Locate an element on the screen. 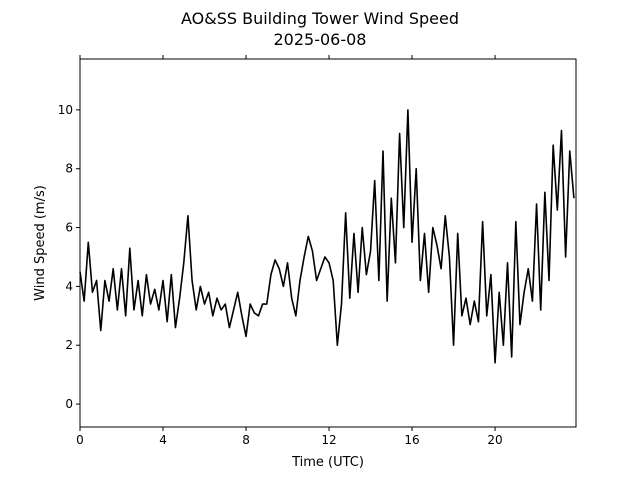  y-tick-label: 0 is located at coordinates (69, 404).